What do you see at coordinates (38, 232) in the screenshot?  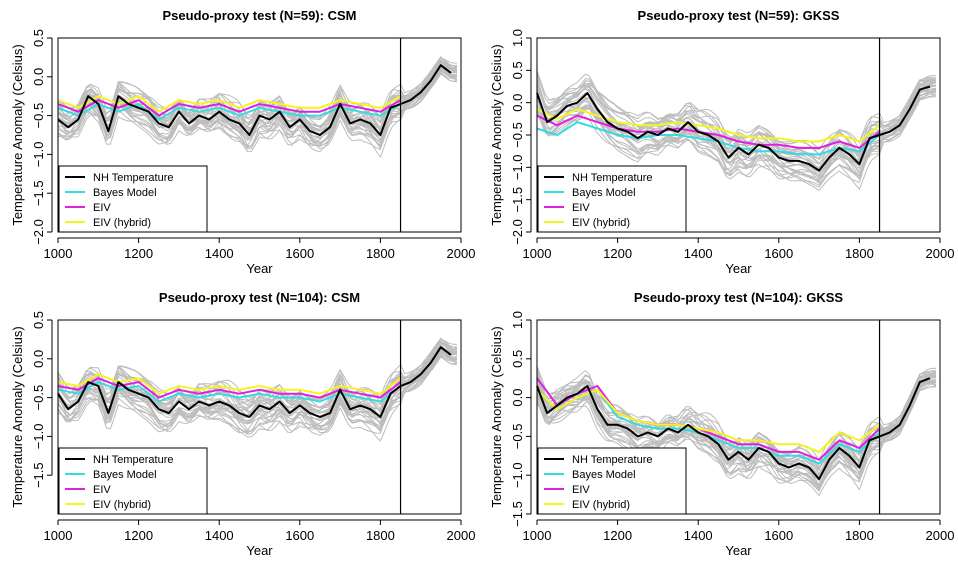 I see `y-tick-label: −2.0` at bounding box center [38, 232].